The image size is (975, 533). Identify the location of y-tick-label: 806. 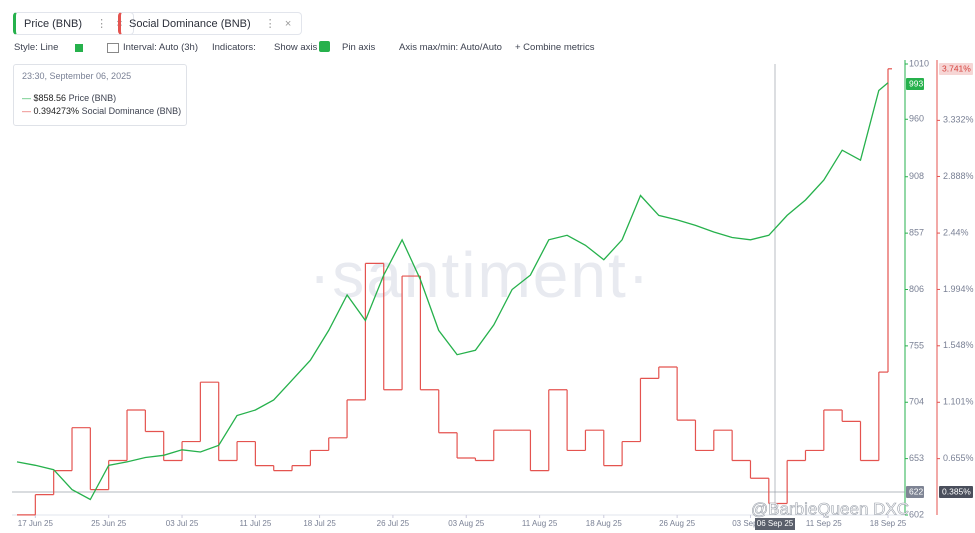
(916, 289).